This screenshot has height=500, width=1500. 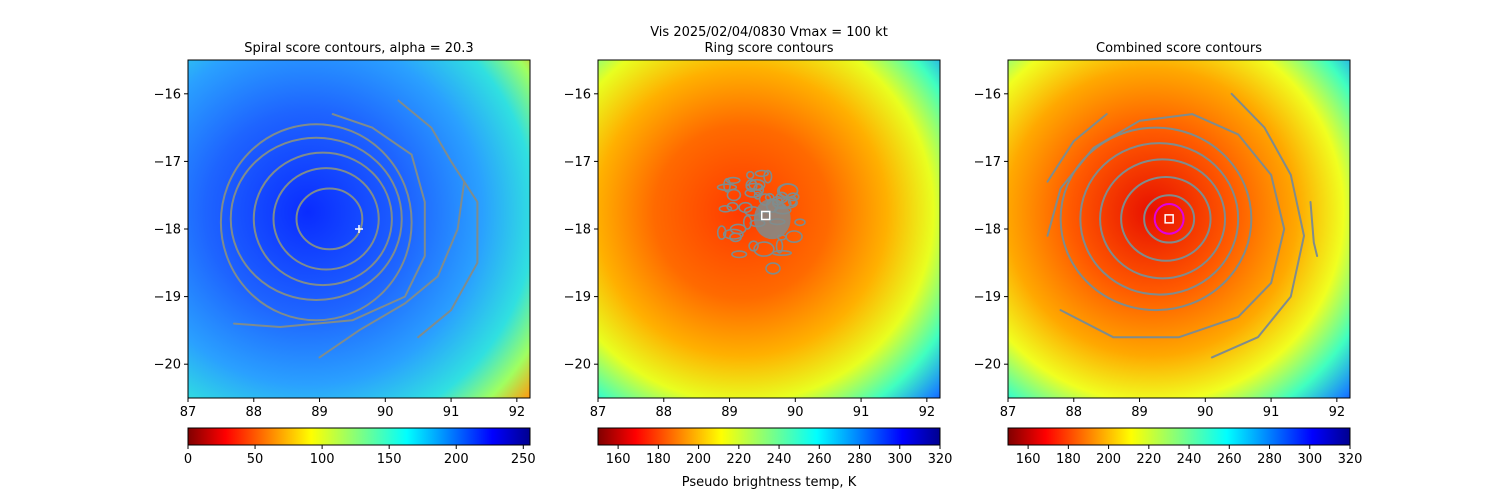 I want to click on colorbar-ticks: 0 50 100 150 200 250, so click(x=360, y=456).